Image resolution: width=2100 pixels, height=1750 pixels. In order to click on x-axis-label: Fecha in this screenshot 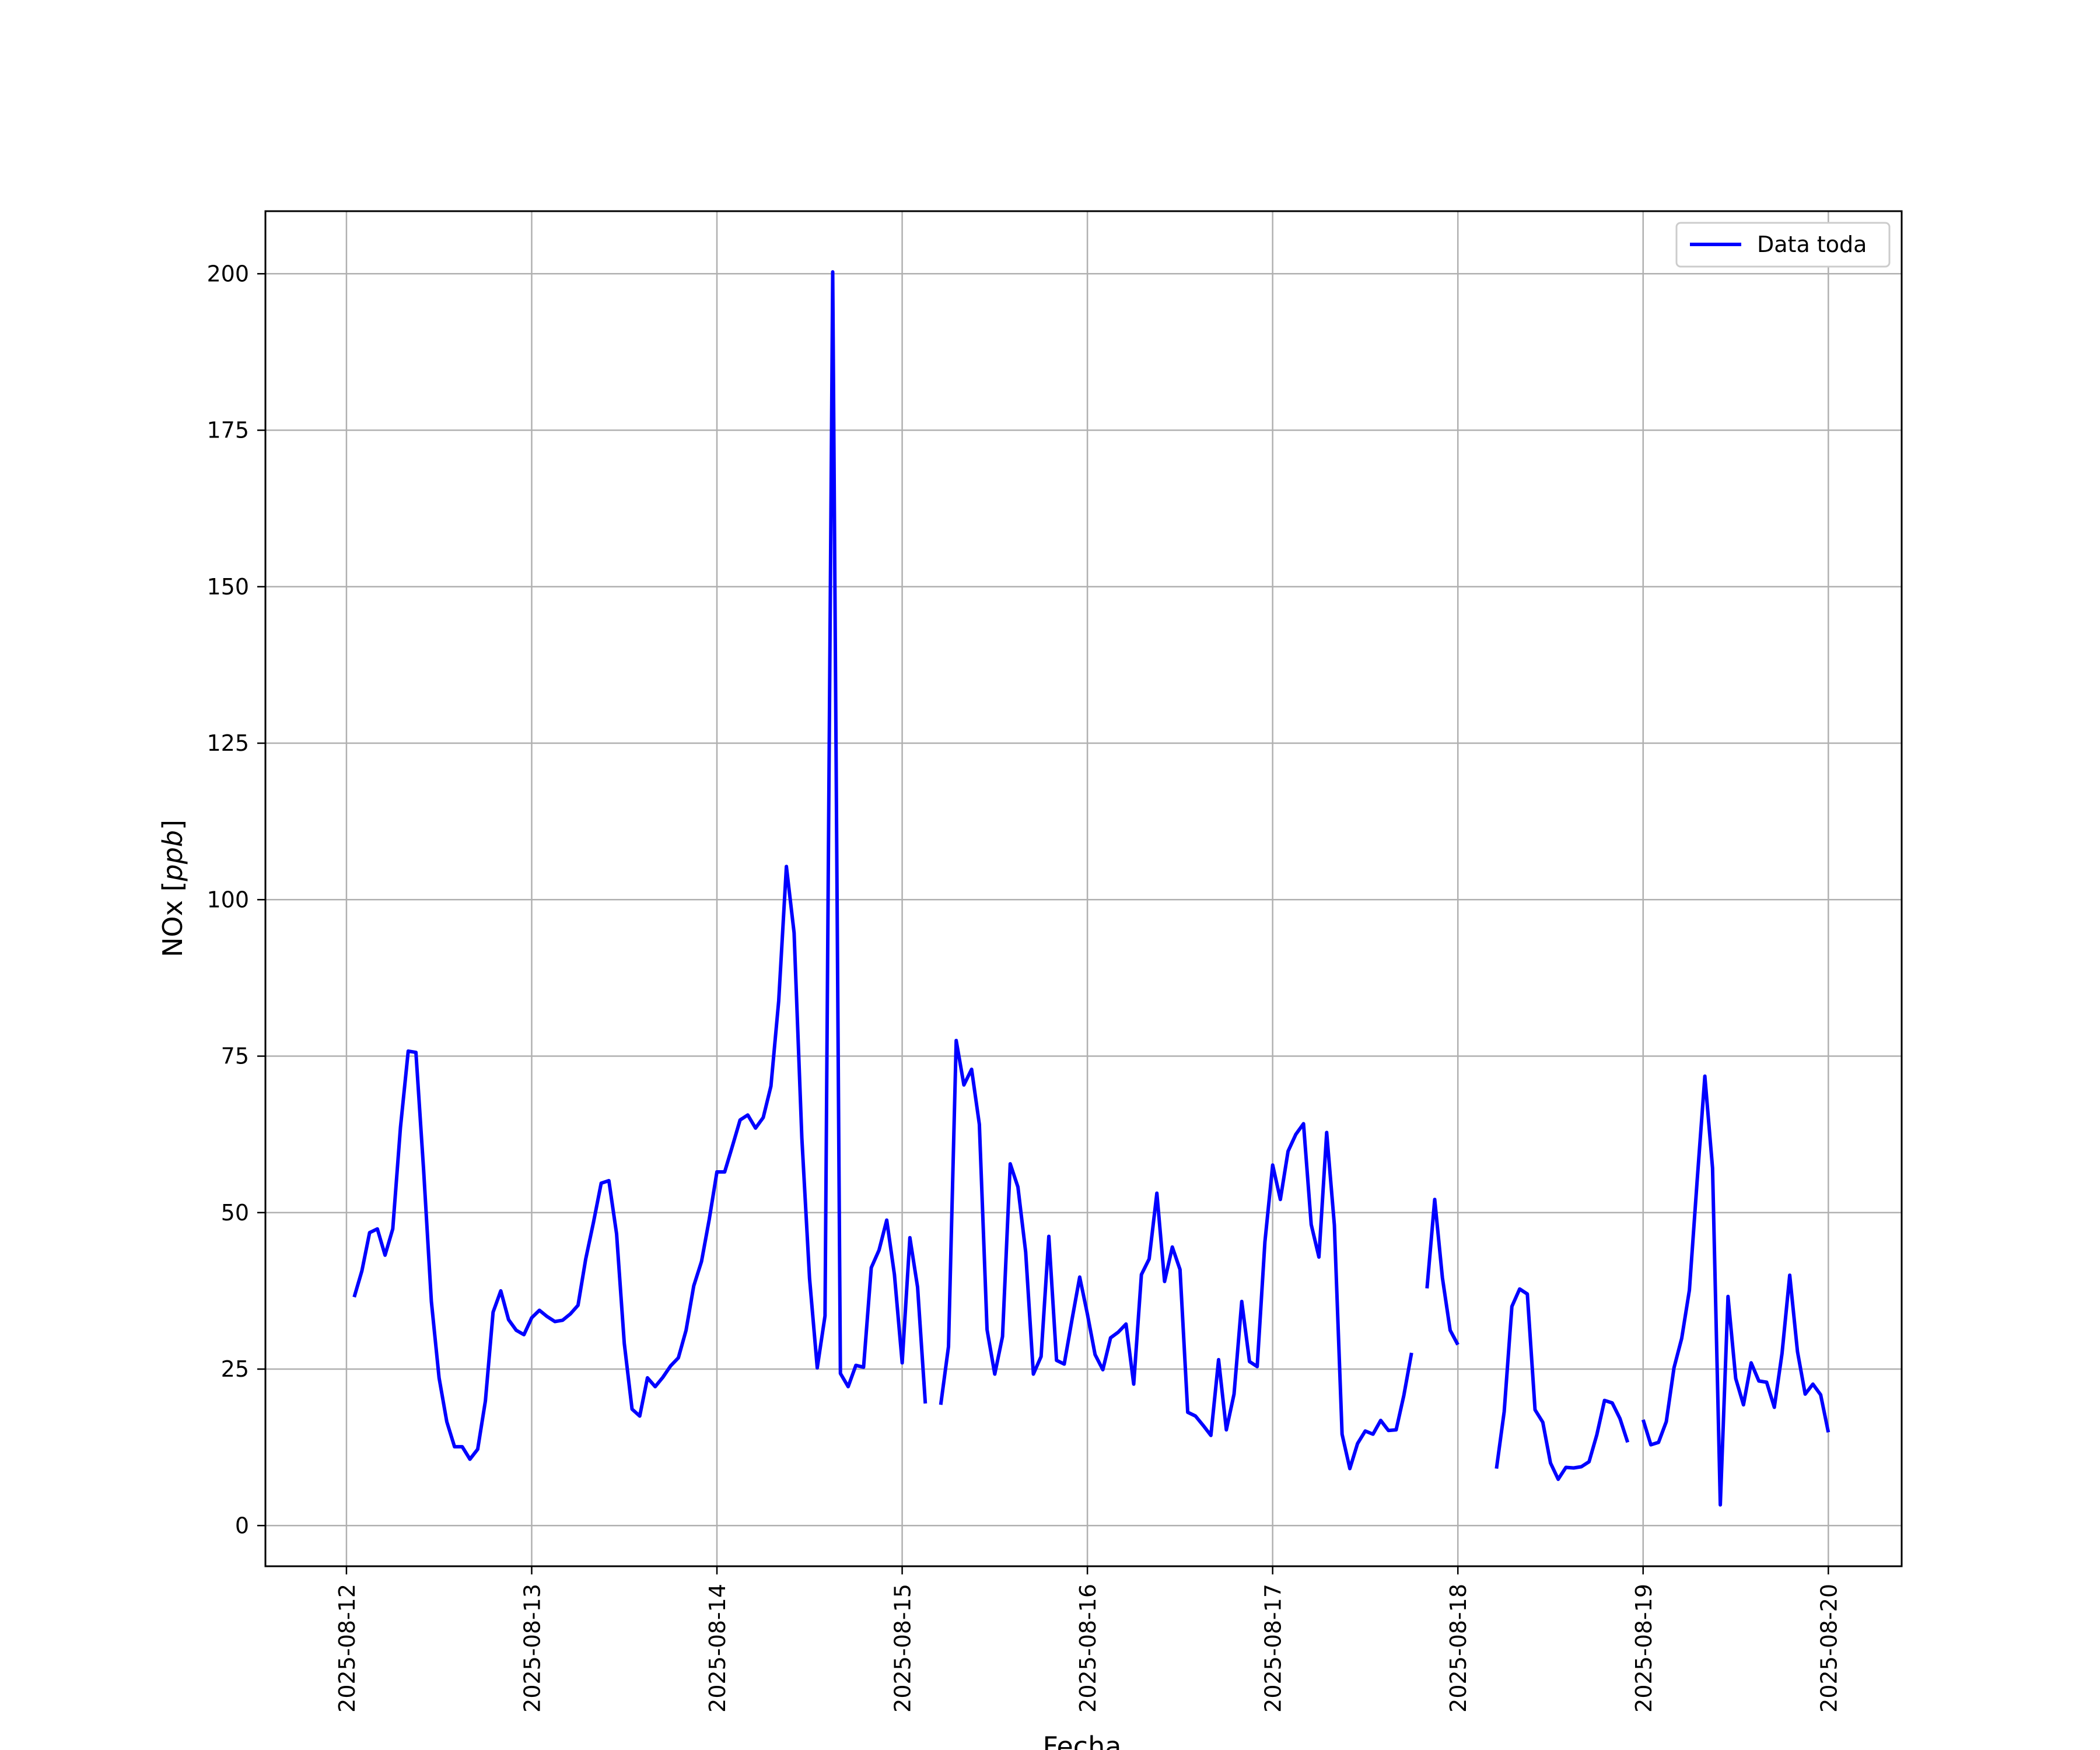, I will do `click(1082, 1740)`.